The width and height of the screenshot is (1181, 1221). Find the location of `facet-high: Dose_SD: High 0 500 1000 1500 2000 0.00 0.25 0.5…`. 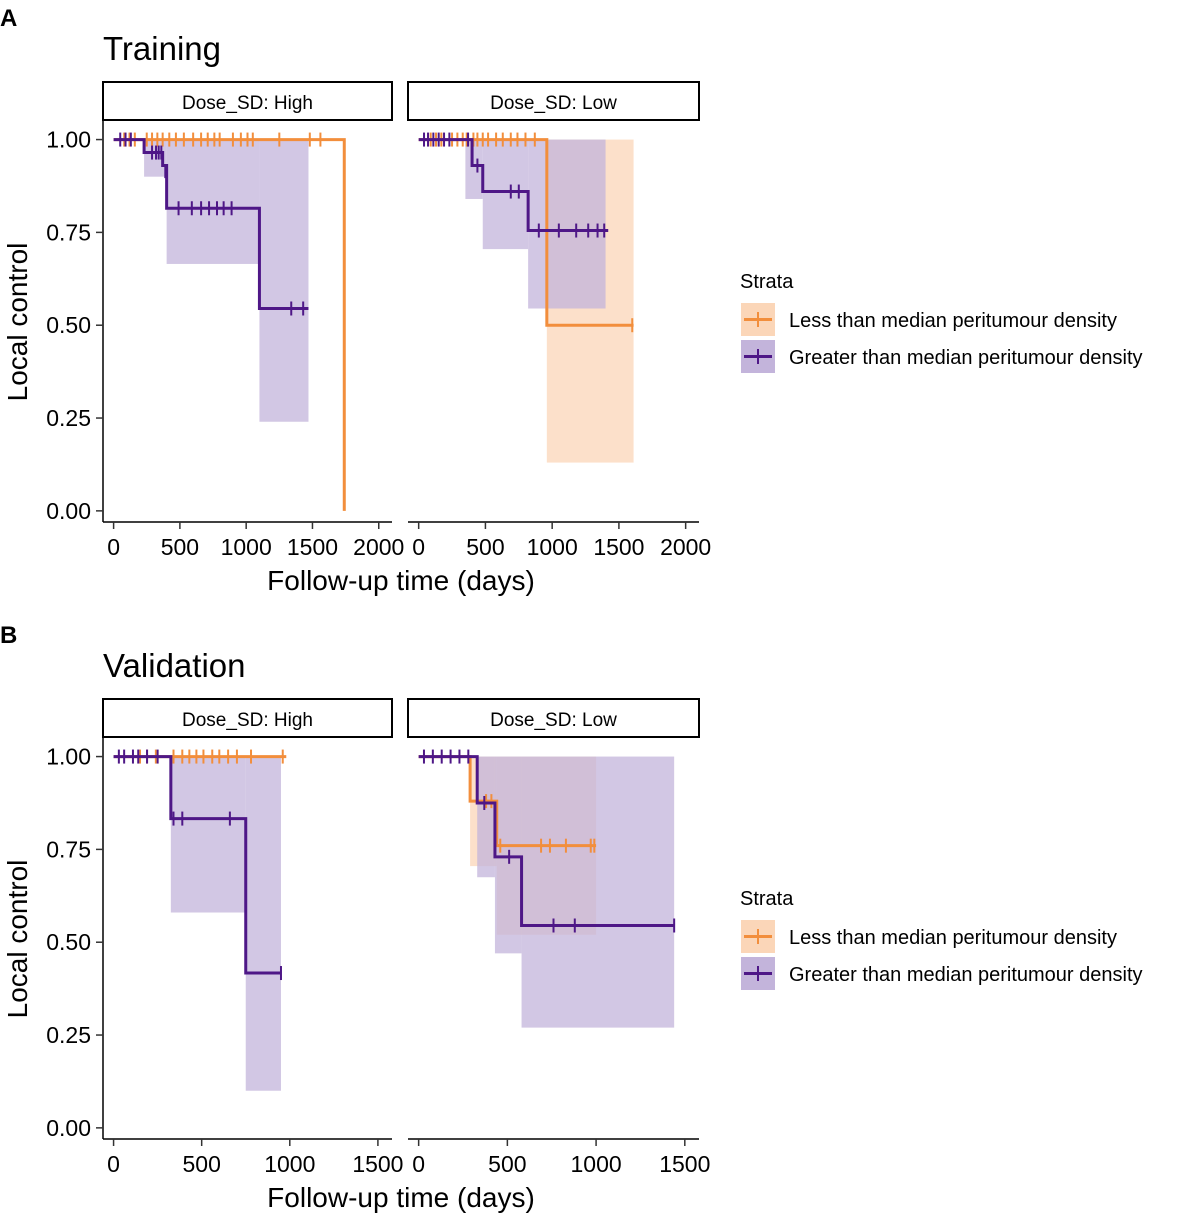

facet-high: Dose_SD: High 0 500 1000 1500 2000 0.00 0.25 0.5… is located at coordinates (225, 320).